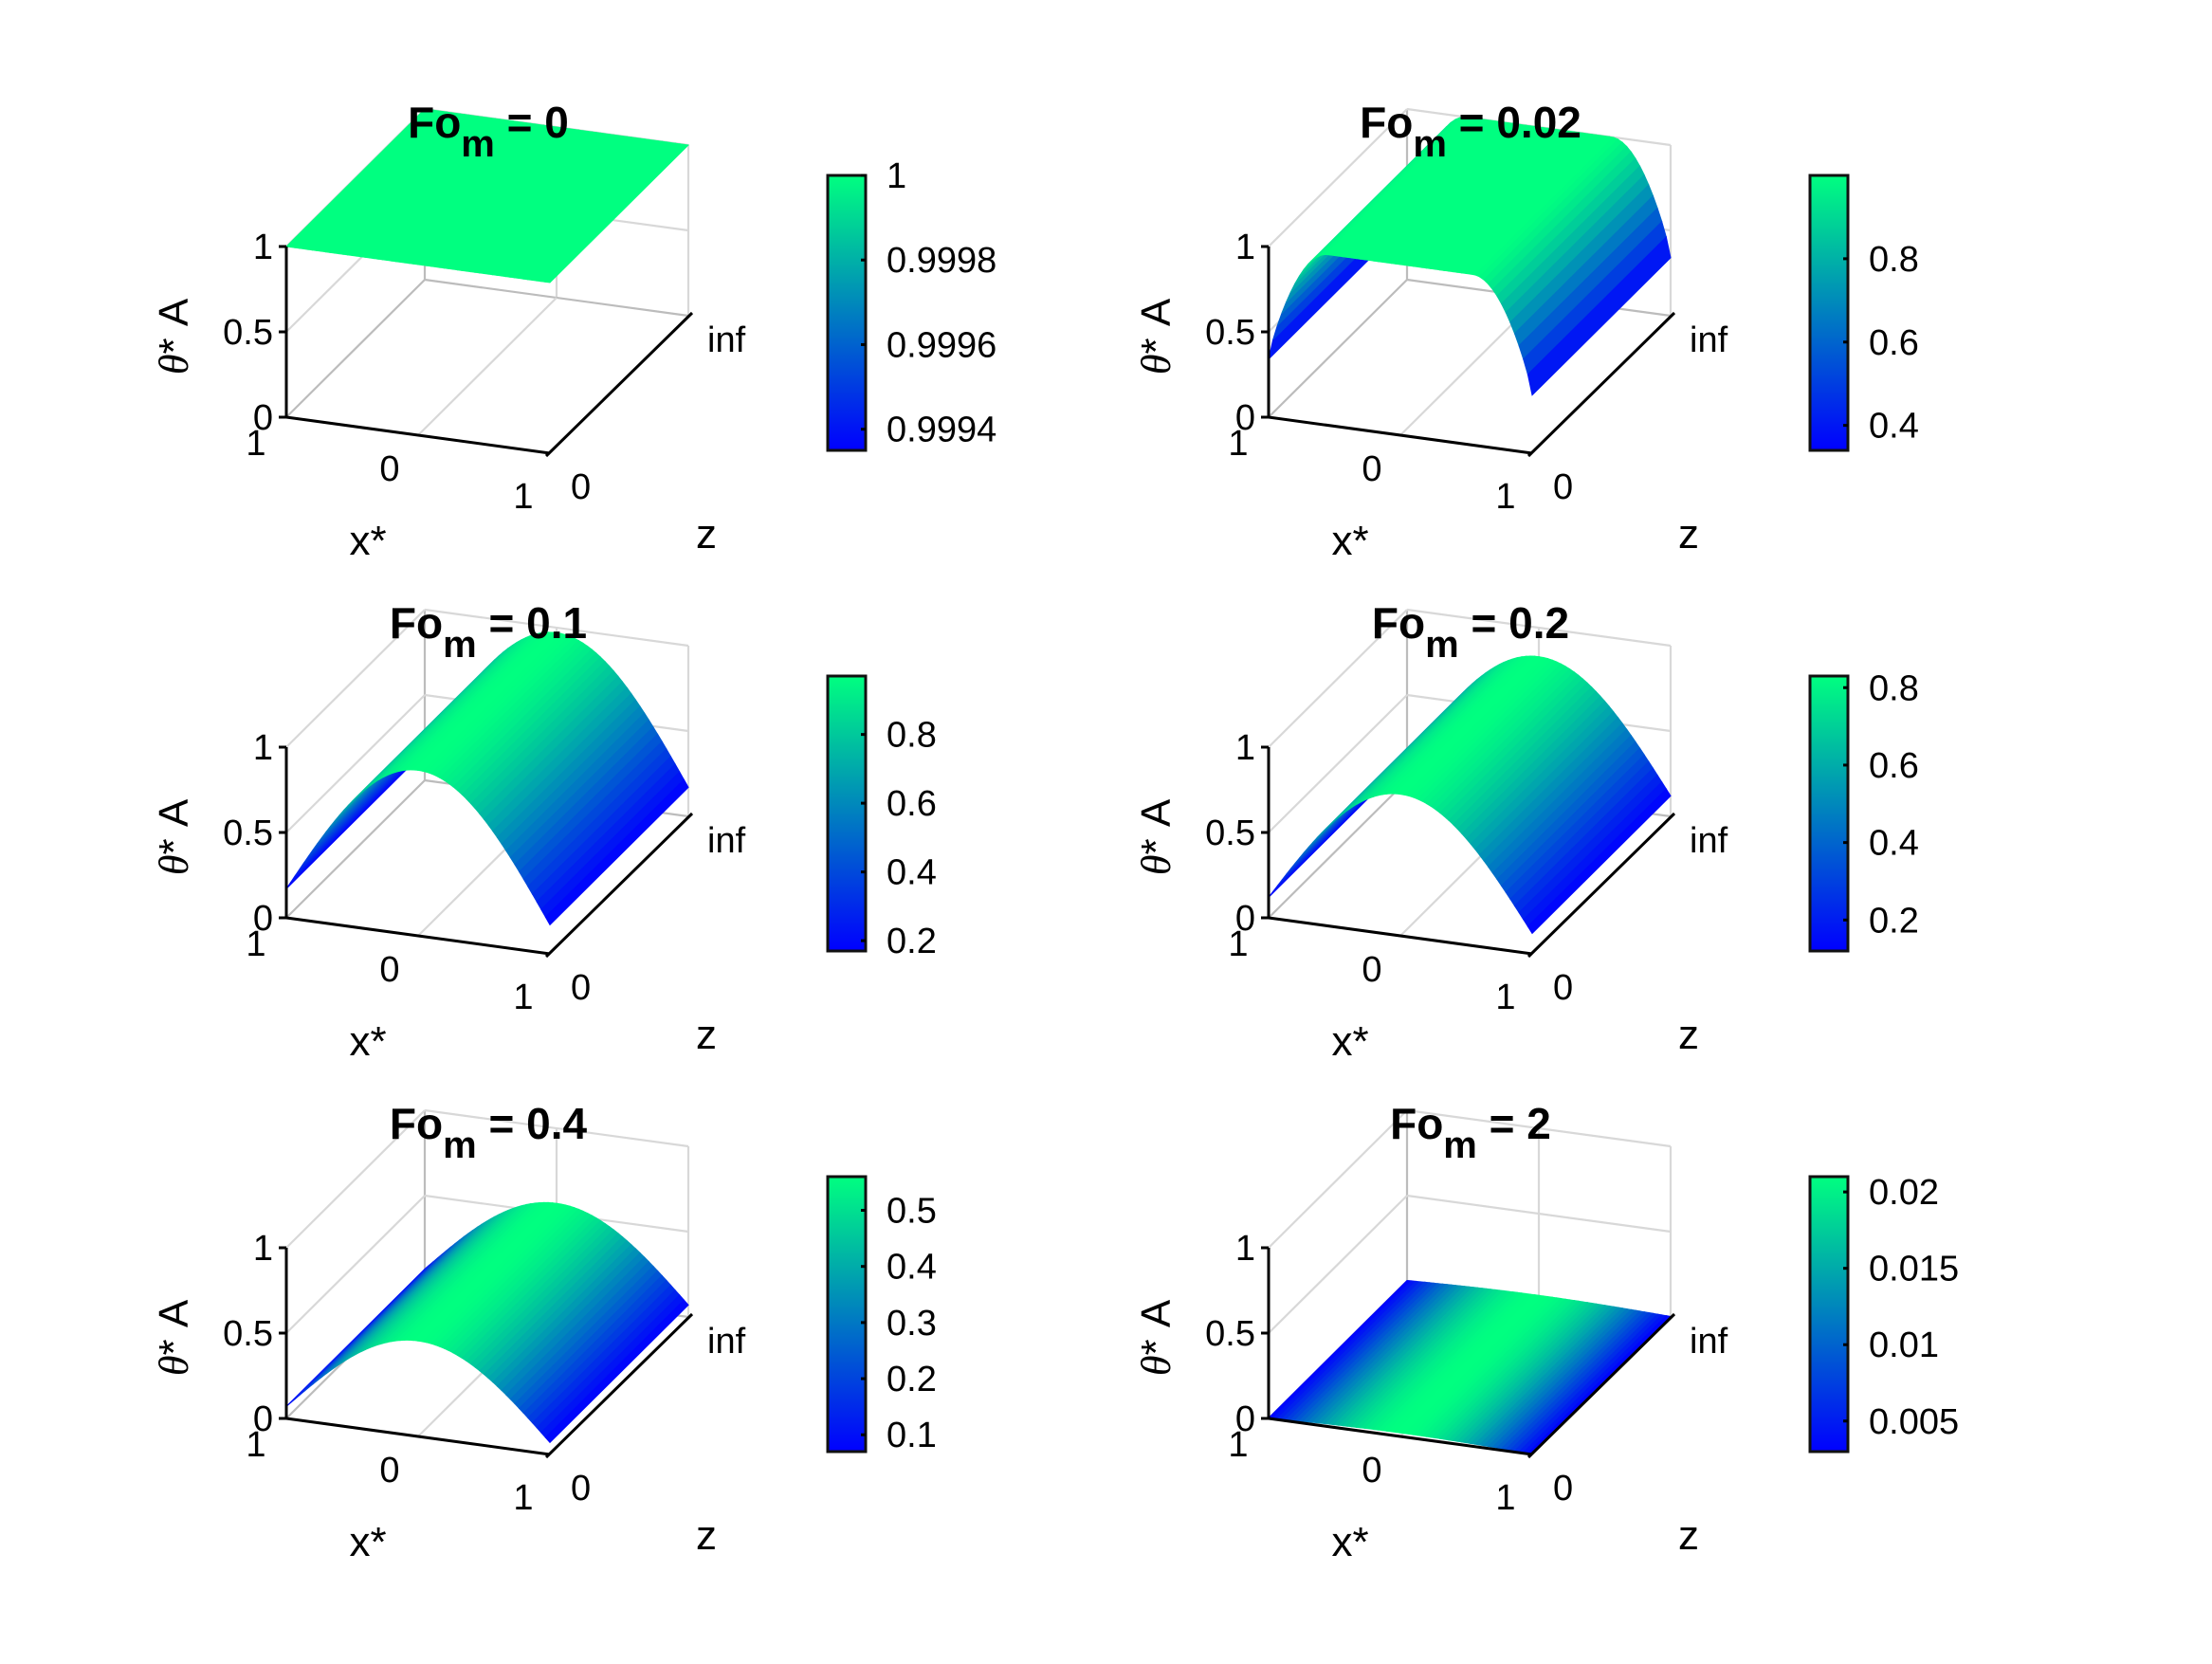  I want to click on colorbar-tick-label: 1, so click(896, 176).